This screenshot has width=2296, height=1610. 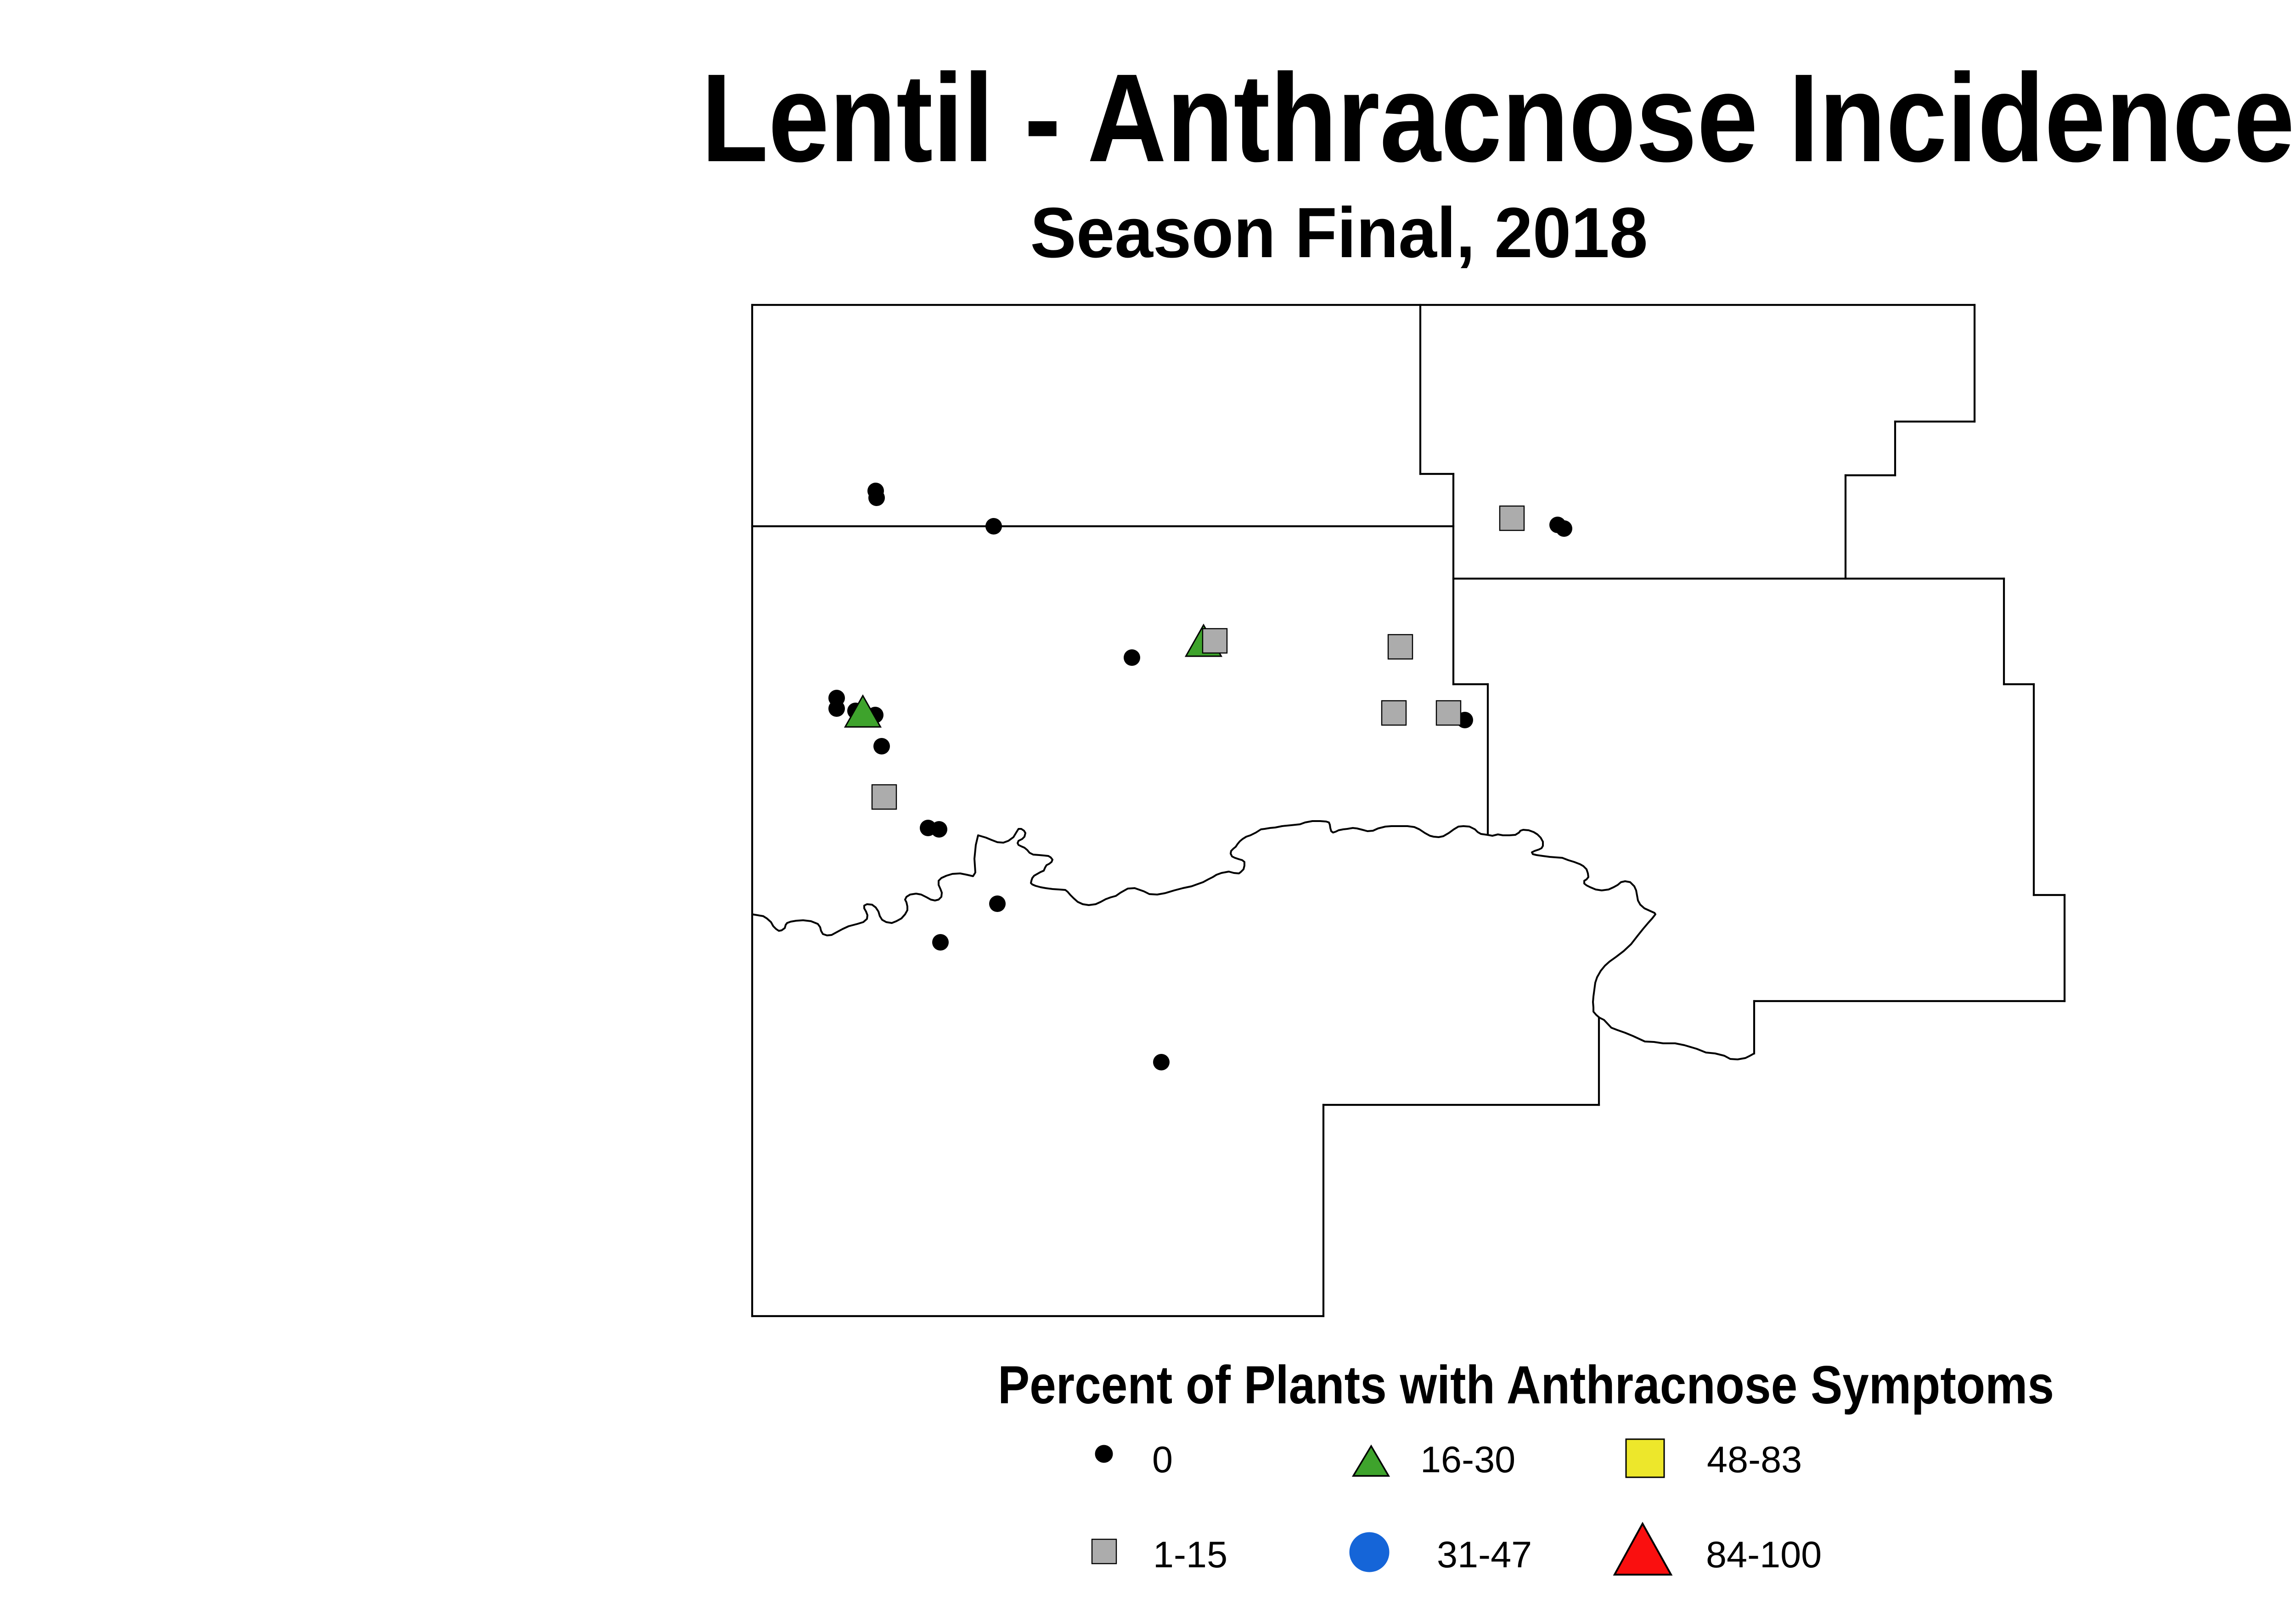 I want to click on svg-text: 0, so click(x=1162, y=1460).